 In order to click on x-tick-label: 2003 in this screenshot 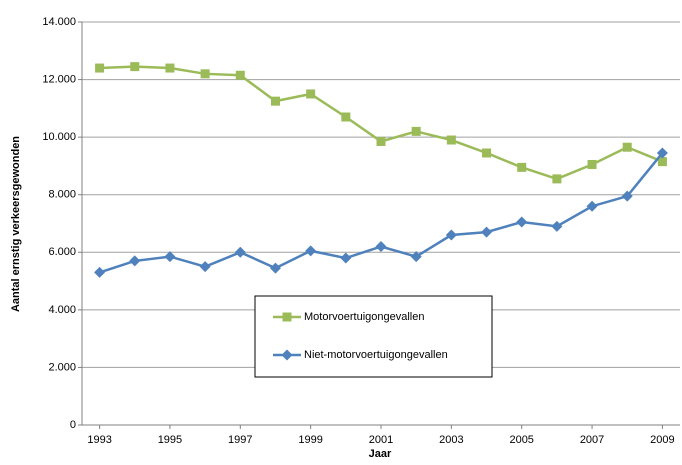, I will do `click(451, 440)`.